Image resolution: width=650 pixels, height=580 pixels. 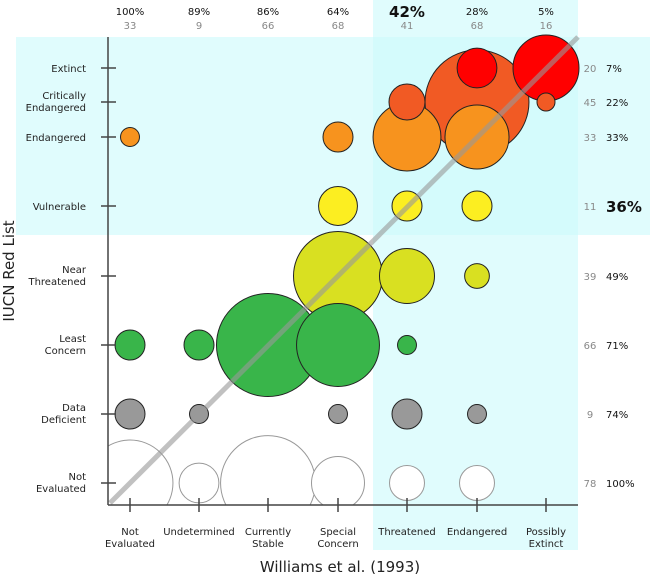 I want to click on column-percent: 100%, so click(x=130, y=12).